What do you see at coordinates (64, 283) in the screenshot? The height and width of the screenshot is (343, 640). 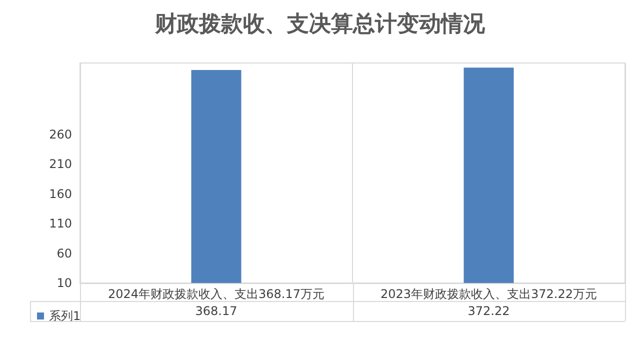 I see `y-tick-label: 10` at bounding box center [64, 283].